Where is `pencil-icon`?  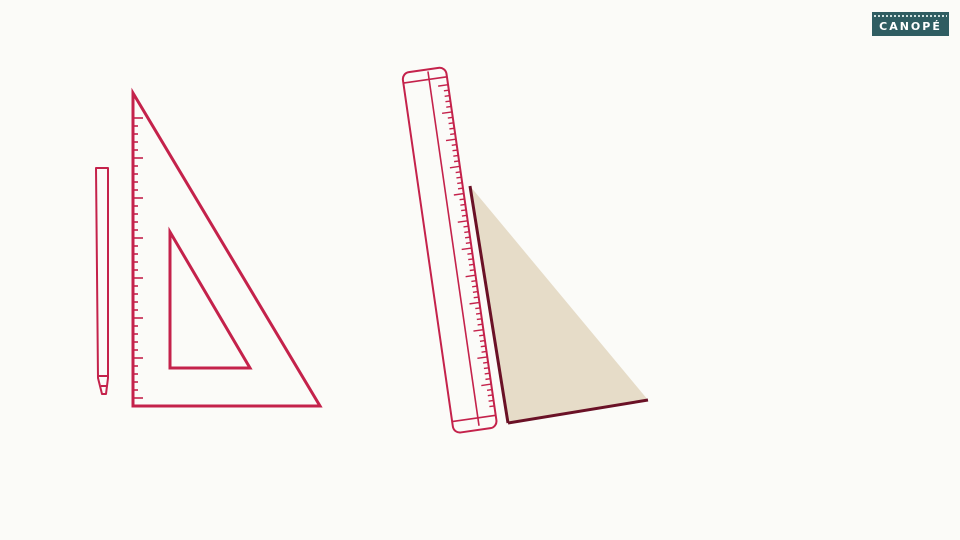
pencil-icon is located at coordinates (102, 281).